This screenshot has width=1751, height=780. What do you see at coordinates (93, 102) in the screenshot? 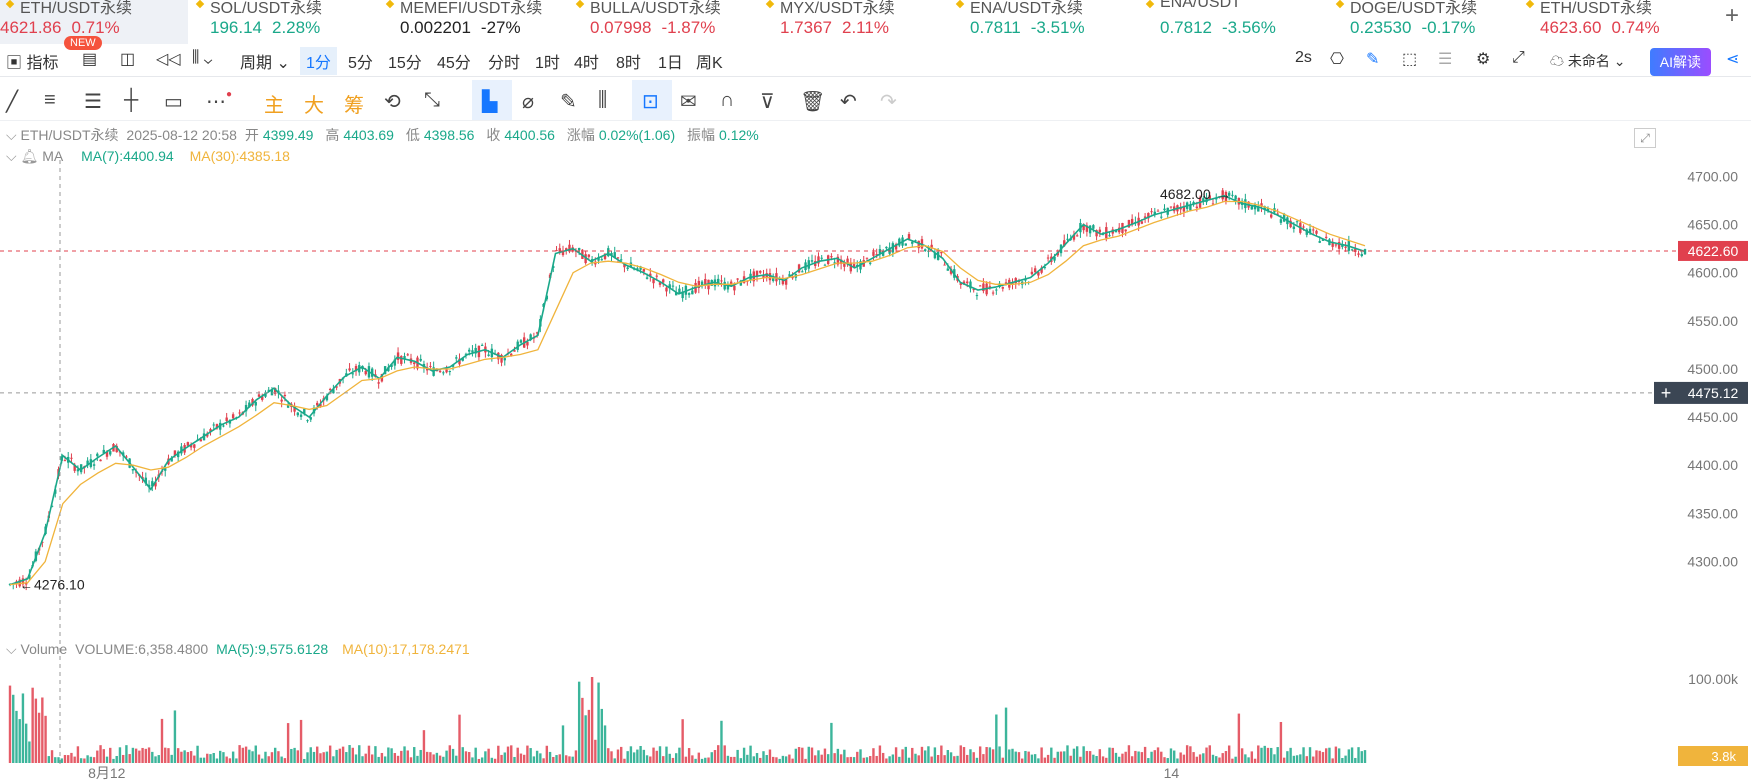
I see `channel-icon: ☰` at bounding box center [93, 102].